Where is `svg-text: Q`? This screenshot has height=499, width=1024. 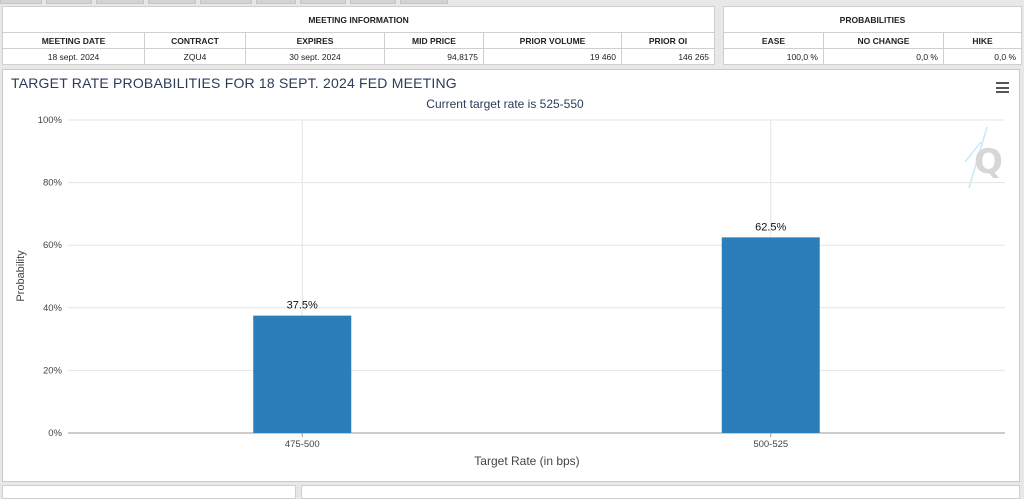 svg-text: Q is located at coordinates (988, 162).